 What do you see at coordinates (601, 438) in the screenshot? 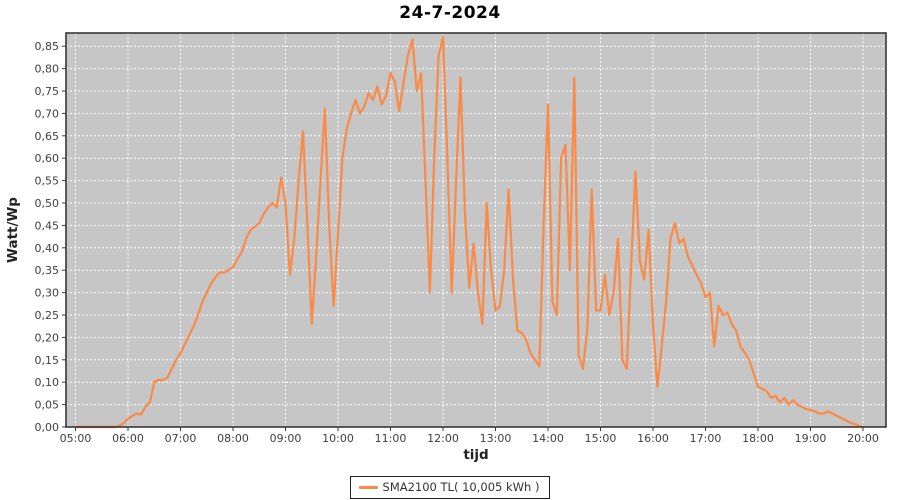
I see `x-tick-label: 15:00` at bounding box center [601, 438].